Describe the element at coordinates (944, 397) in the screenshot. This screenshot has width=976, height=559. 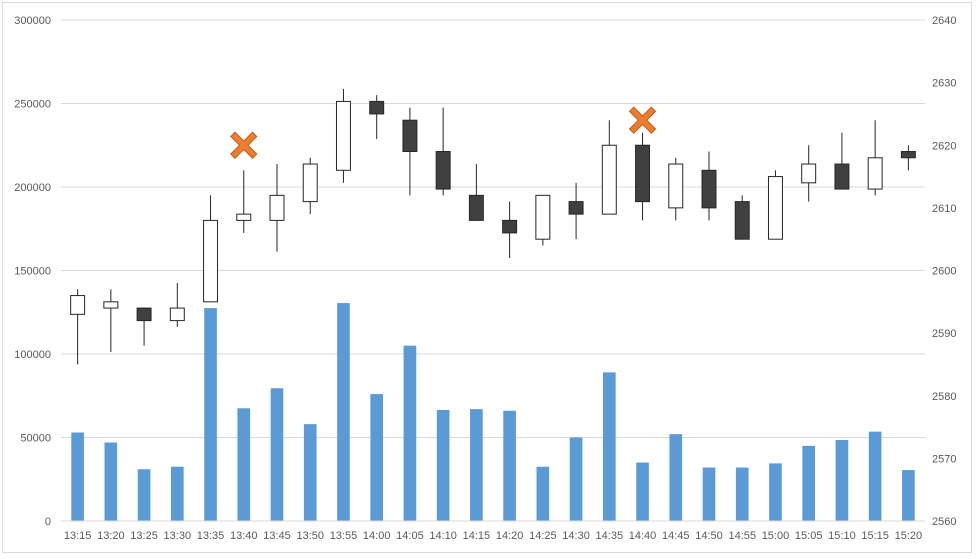
I see `price-tick-label: 2580` at that location.